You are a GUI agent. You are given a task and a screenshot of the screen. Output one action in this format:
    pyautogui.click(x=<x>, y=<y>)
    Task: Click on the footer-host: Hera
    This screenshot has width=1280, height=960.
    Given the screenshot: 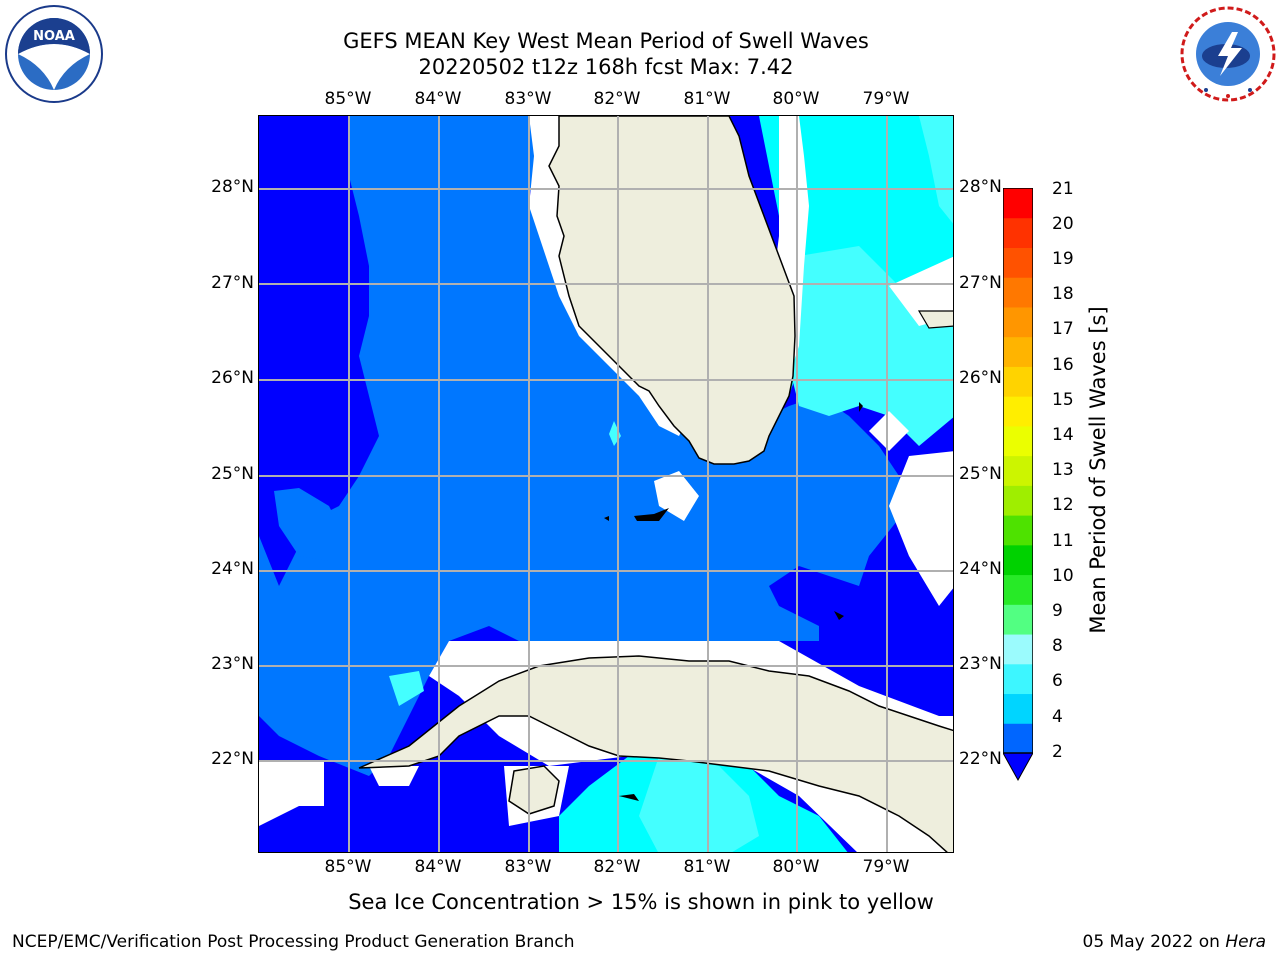 What is the action you would take?
    pyautogui.click(x=1245, y=942)
    